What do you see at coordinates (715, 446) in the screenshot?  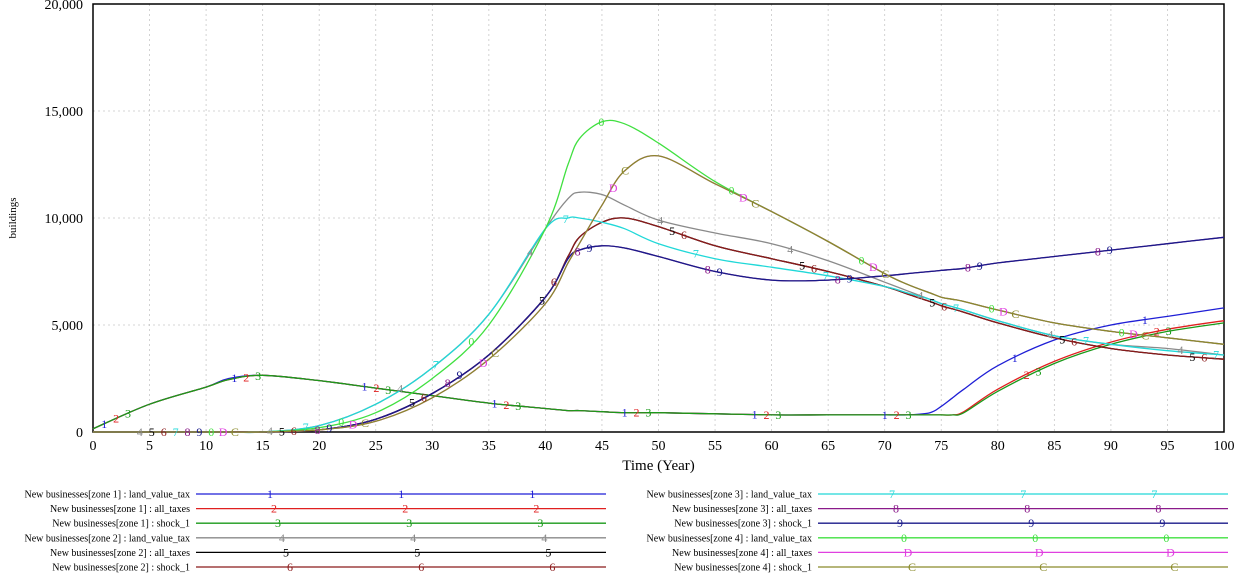 I see `x-tick-label: 55` at bounding box center [715, 446].